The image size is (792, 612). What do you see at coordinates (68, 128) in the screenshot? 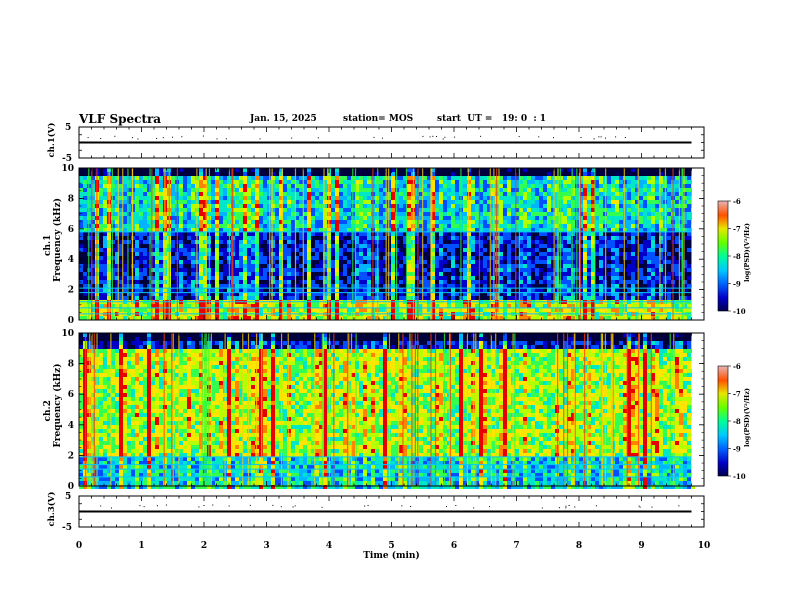
I see `ch1-waveform-ytick-top: 5` at bounding box center [68, 128].